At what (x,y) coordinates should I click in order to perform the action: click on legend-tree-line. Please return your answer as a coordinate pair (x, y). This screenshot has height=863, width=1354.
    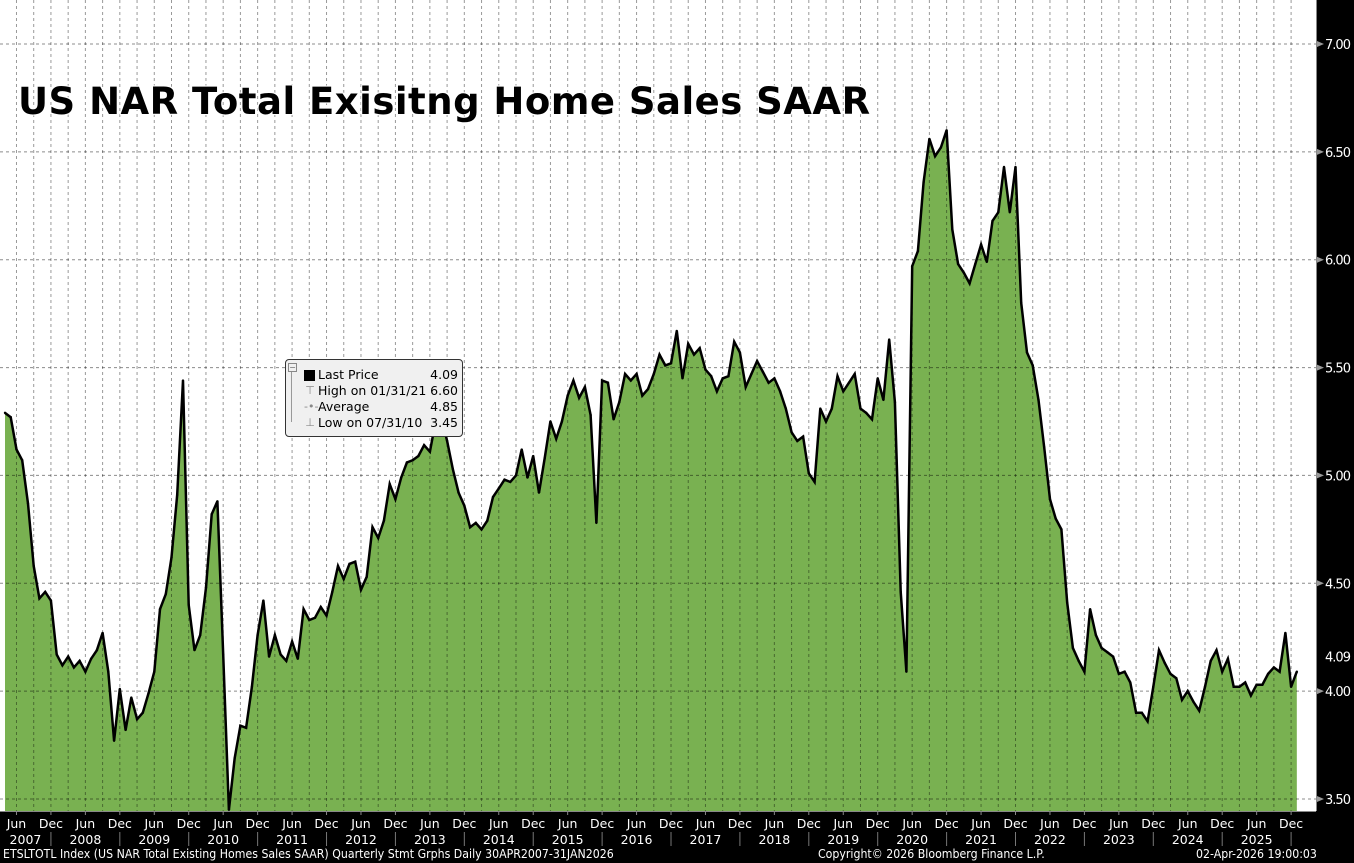
    Looking at the image, I should click on (295, 394).